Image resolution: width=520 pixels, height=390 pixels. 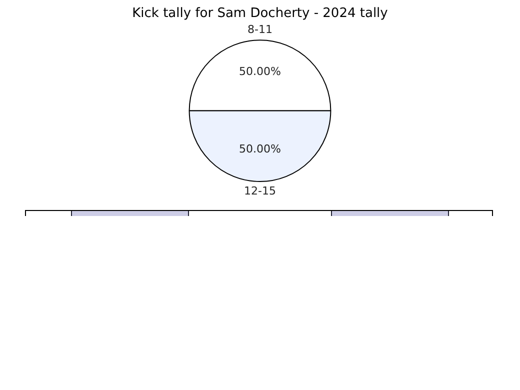 What do you see at coordinates (260, 29) in the screenshot?
I see `slice-label: 8-11` at bounding box center [260, 29].